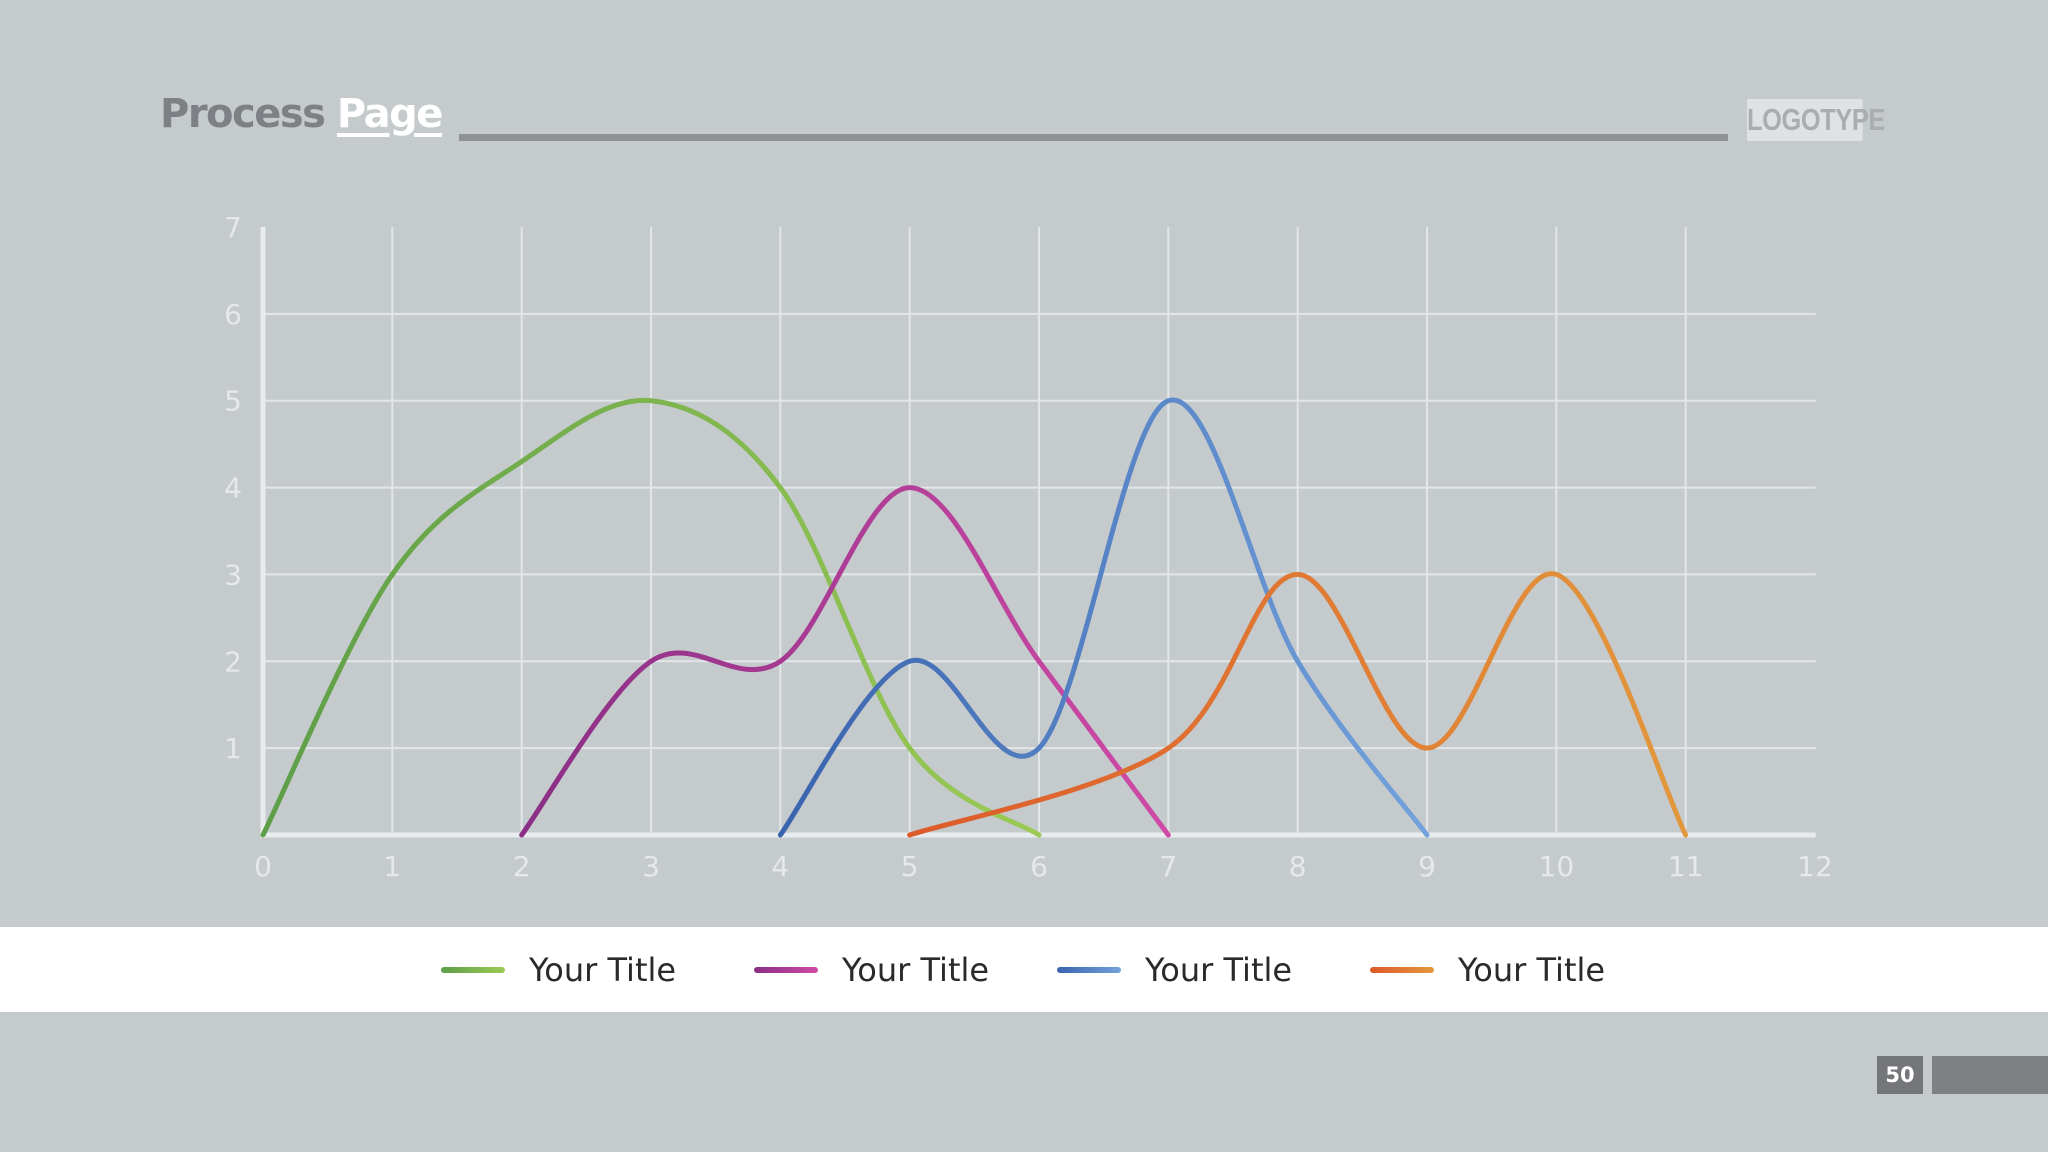  Describe the element at coordinates (233, 574) in the screenshot. I see `y-tick-label: 3` at that location.